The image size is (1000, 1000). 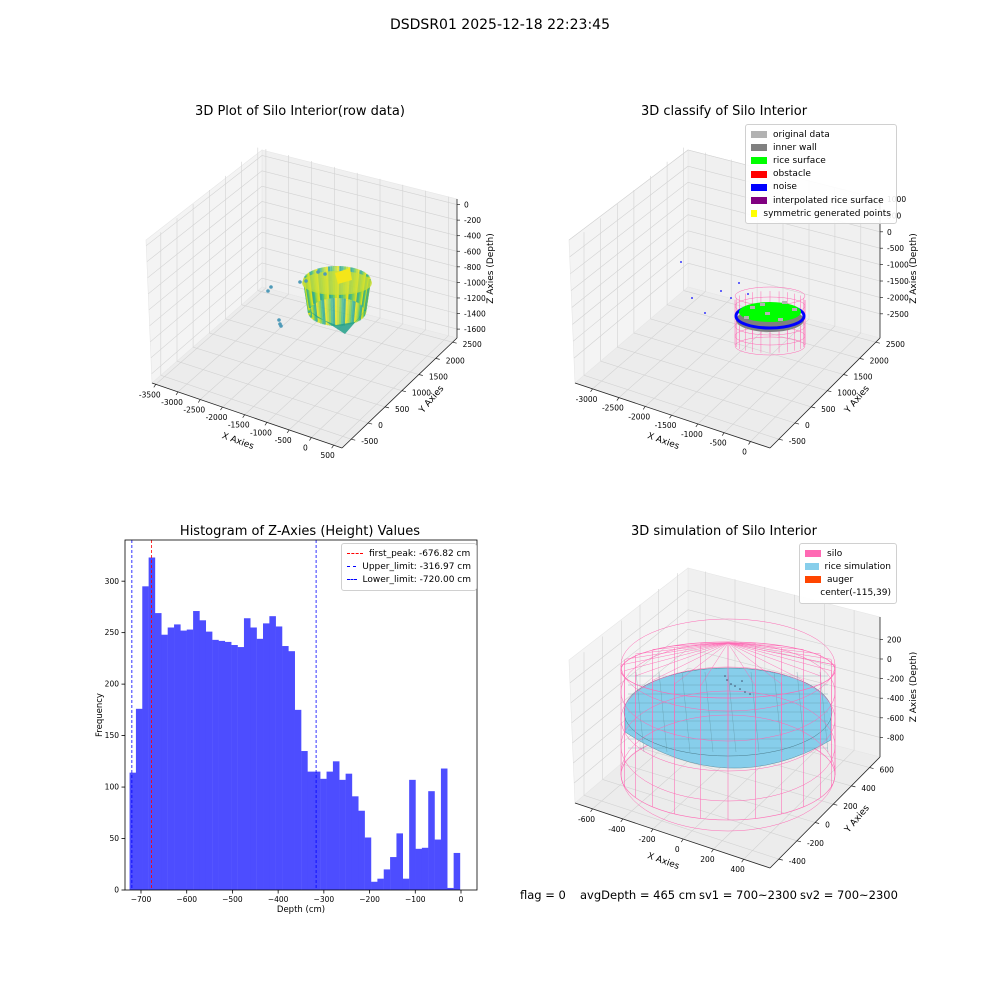 I want to click on legend-item-inner-wall: inner wall, so click(x=821, y=147).